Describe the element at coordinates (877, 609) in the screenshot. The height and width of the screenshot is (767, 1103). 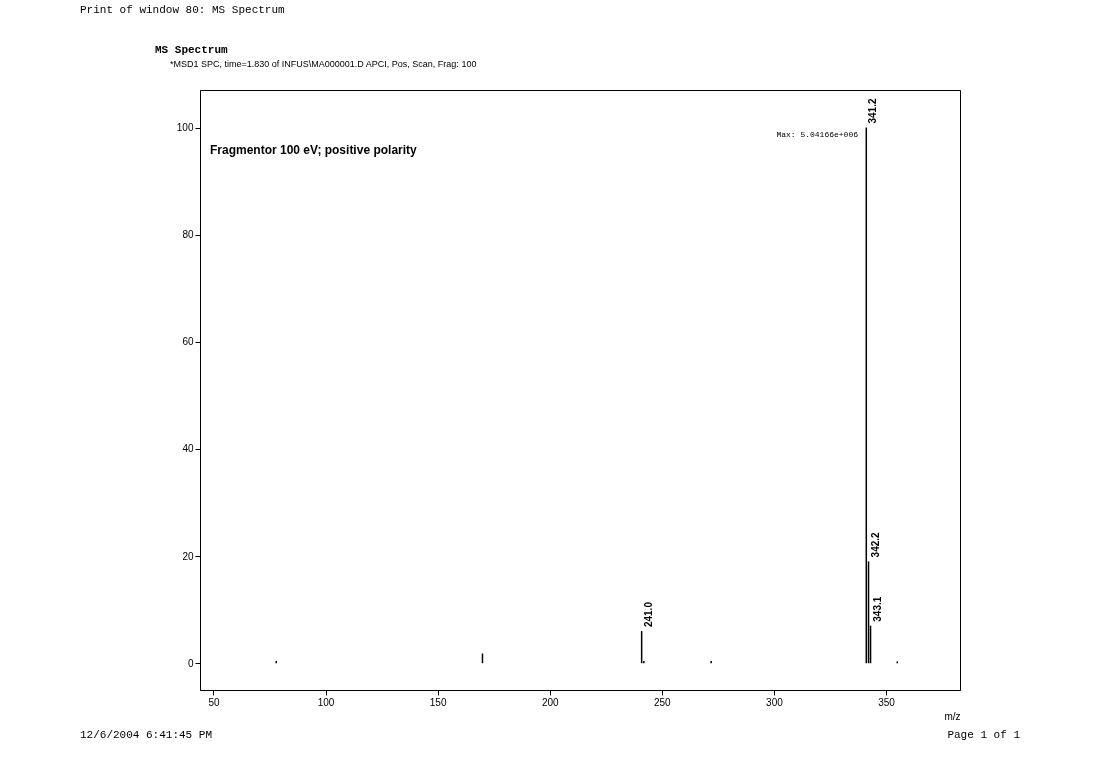
I see `annotation: 343.1` at that location.